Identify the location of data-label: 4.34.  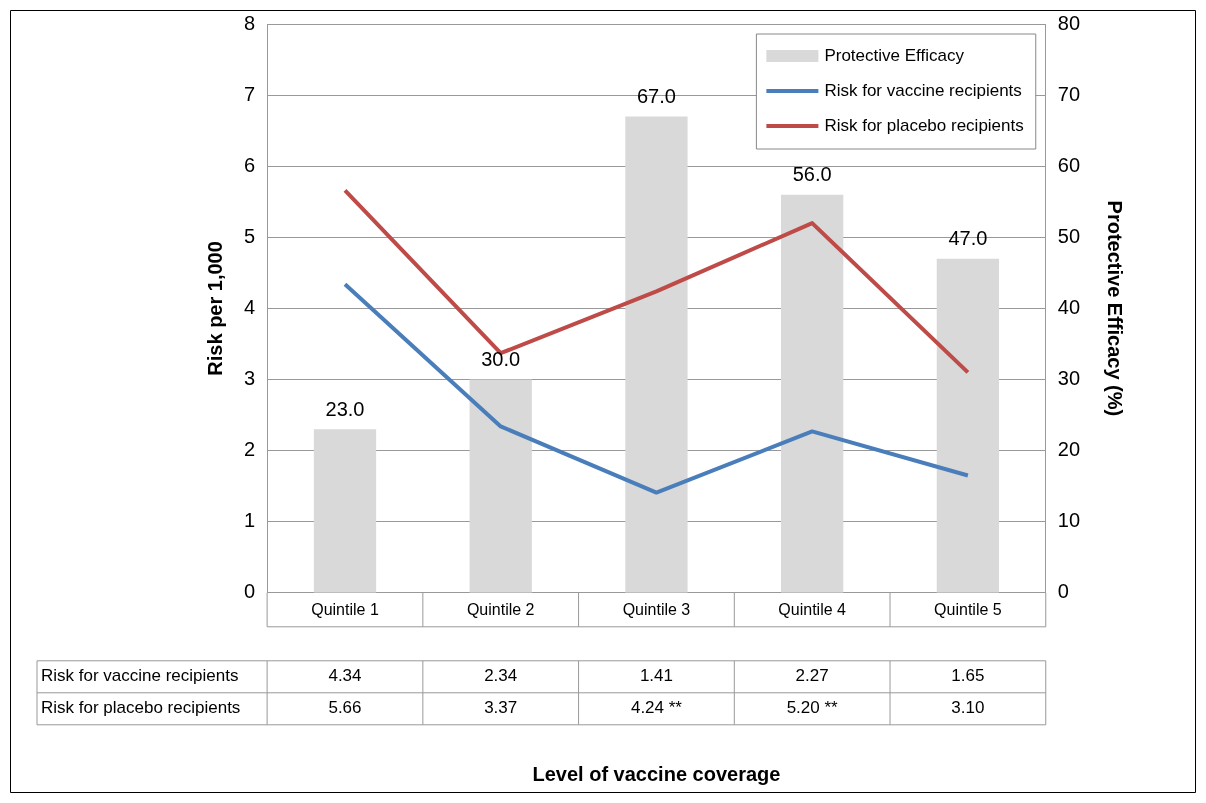
(345, 676).